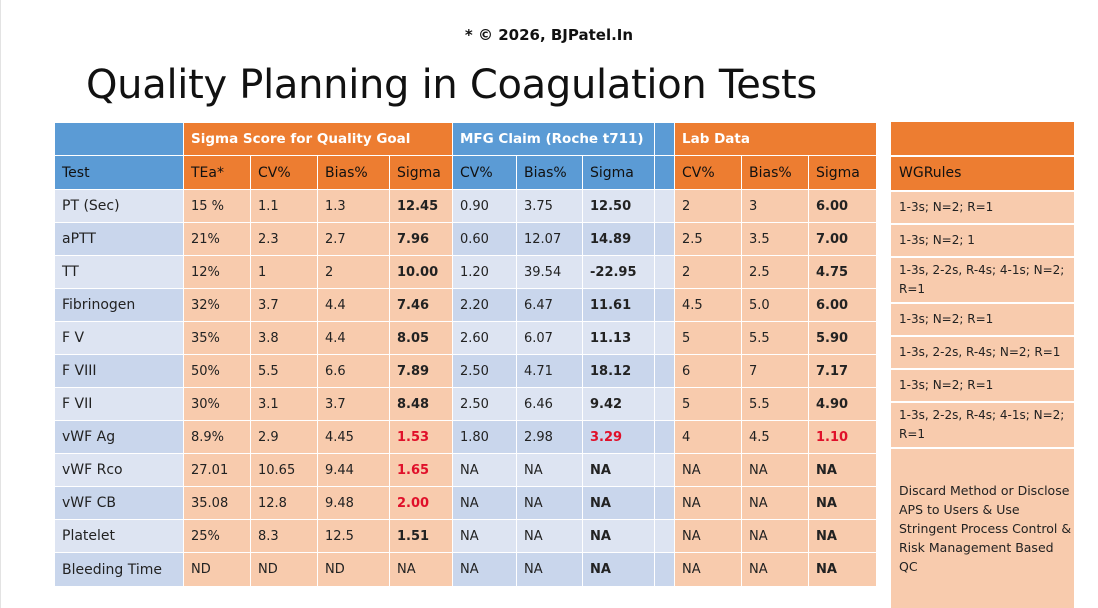 The height and width of the screenshot is (608, 1098). Describe the element at coordinates (217, 305) in the screenshot. I see `cell-tea: 32%` at that location.